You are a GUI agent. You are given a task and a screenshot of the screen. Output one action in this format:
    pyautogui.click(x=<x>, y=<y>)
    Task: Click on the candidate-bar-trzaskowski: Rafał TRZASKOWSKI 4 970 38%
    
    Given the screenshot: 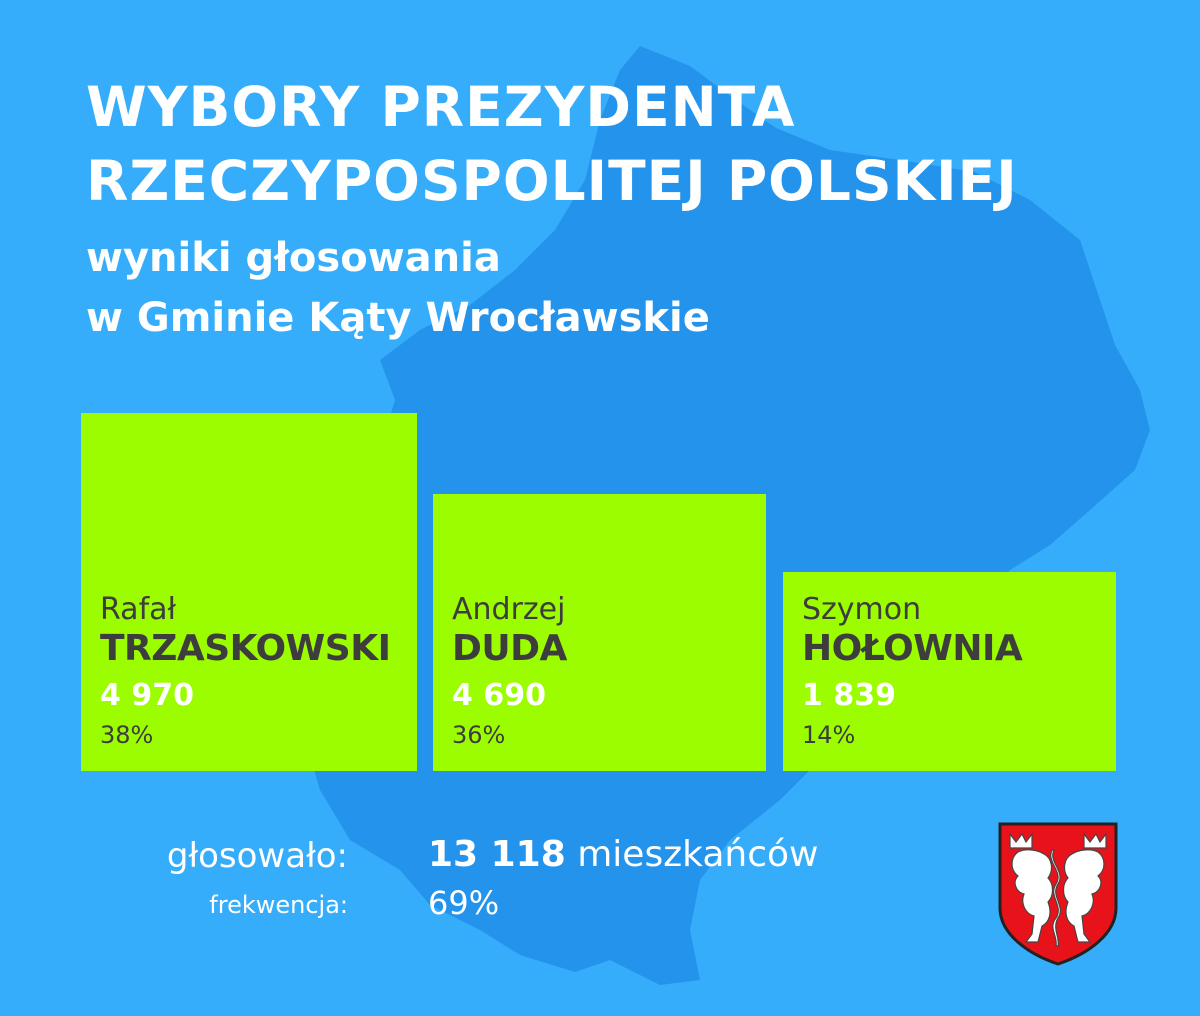 What is the action you would take?
    pyautogui.click(x=249, y=592)
    